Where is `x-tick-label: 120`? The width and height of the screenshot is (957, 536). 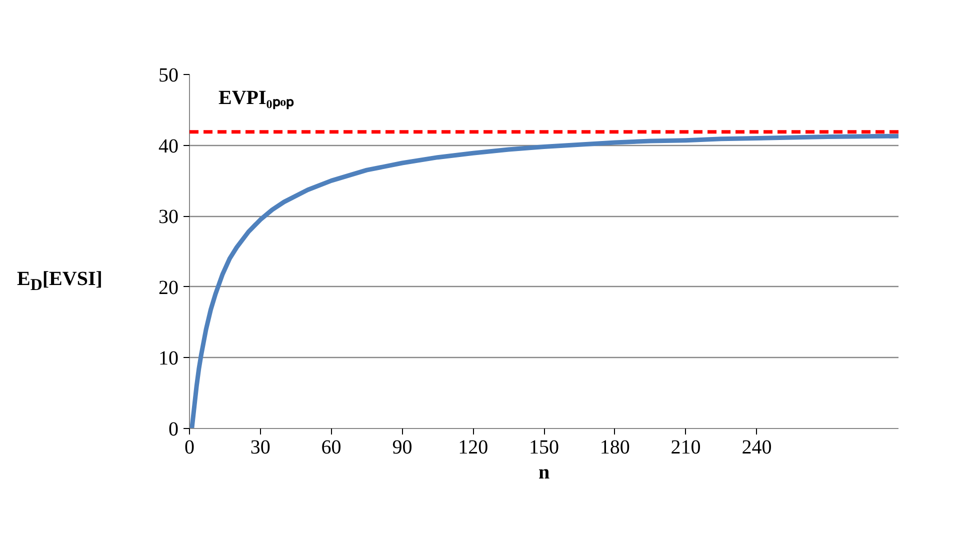
x-tick-label: 120 is located at coordinates (473, 447).